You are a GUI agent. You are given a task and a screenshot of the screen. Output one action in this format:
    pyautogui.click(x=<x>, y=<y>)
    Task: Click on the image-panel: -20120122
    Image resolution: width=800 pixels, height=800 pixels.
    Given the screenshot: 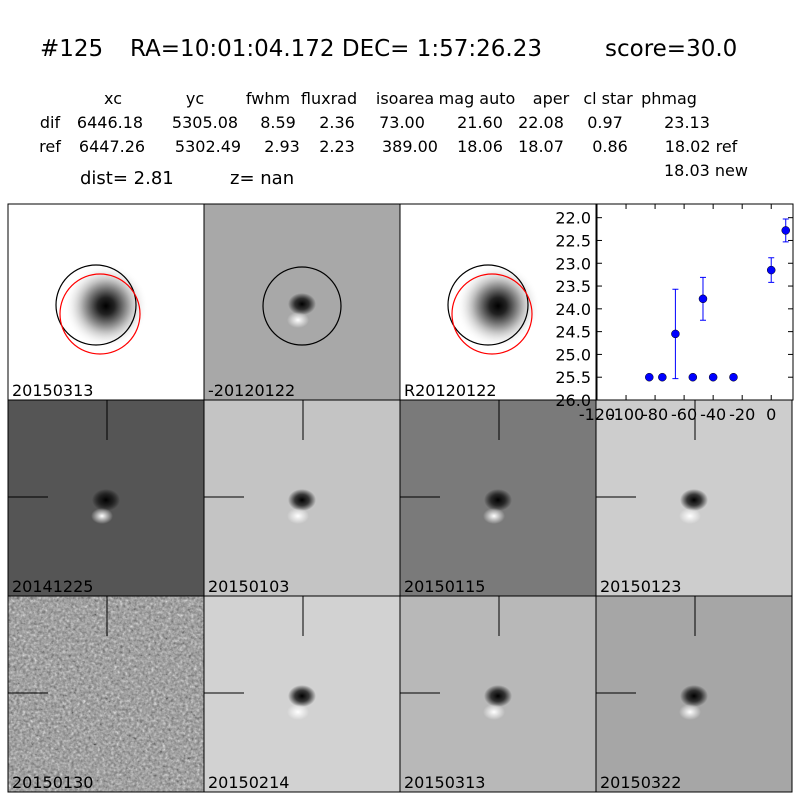 What is the action you would take?
    pyautogui.click(x=302, y=302)
    